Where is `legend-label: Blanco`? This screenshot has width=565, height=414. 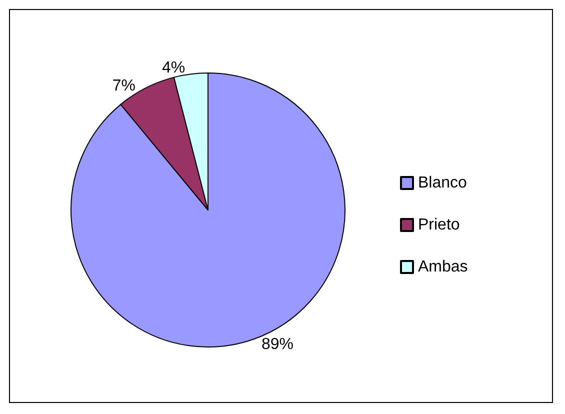
legend-label: Blanco is located at coordinates (443, 183).